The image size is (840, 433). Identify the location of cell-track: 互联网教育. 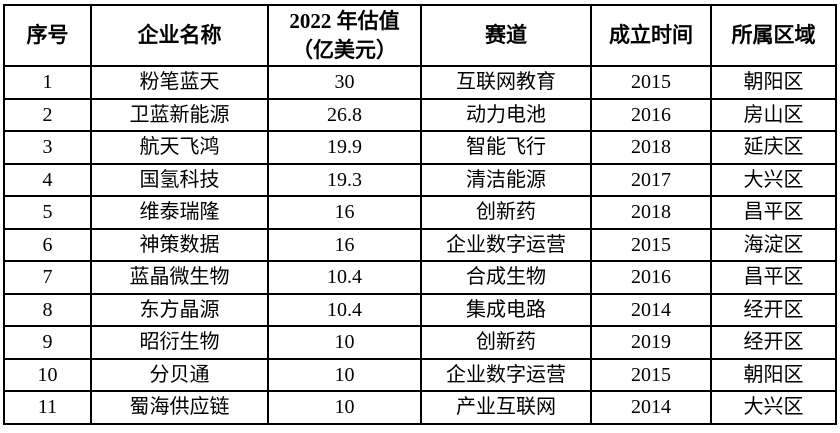
(506, 82).